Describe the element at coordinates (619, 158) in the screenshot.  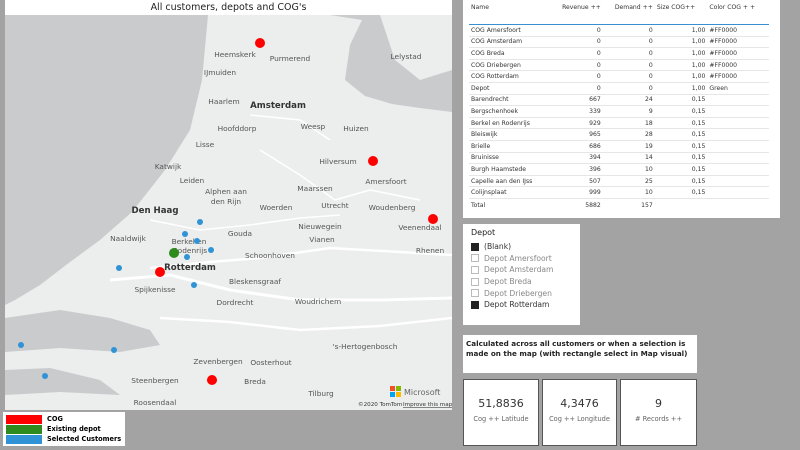
I see `table-row: Bruinisse 394 14 0,15` at that location.